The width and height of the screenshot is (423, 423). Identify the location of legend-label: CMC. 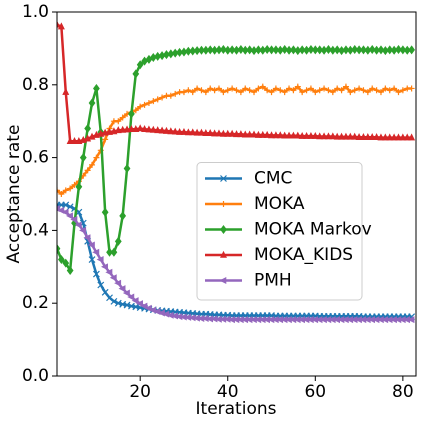
(273, 179).